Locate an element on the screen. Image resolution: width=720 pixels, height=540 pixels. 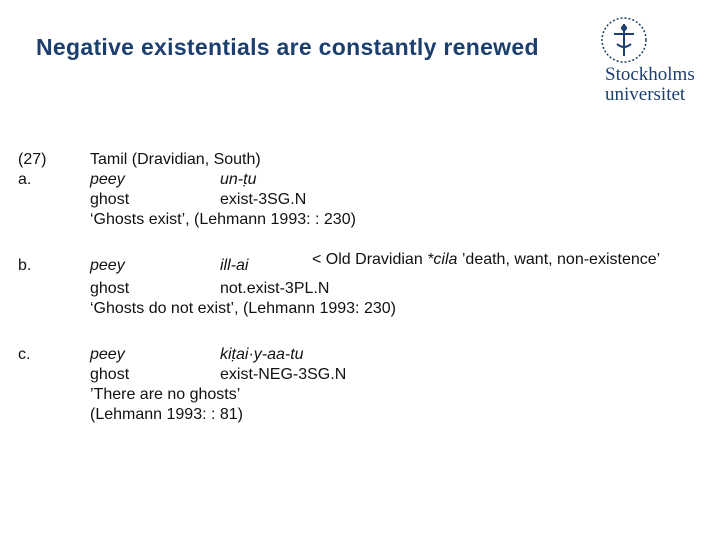
note-text: *cila is located at coordinates (442, 259).